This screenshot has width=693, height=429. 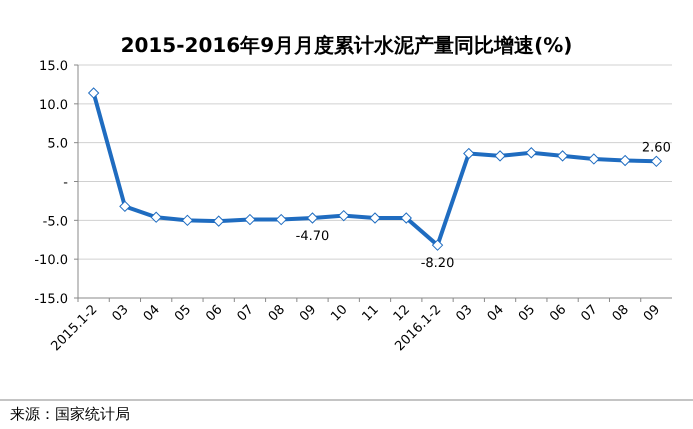 I want to click on data-label: -8.20, so click(x=437, y=264).